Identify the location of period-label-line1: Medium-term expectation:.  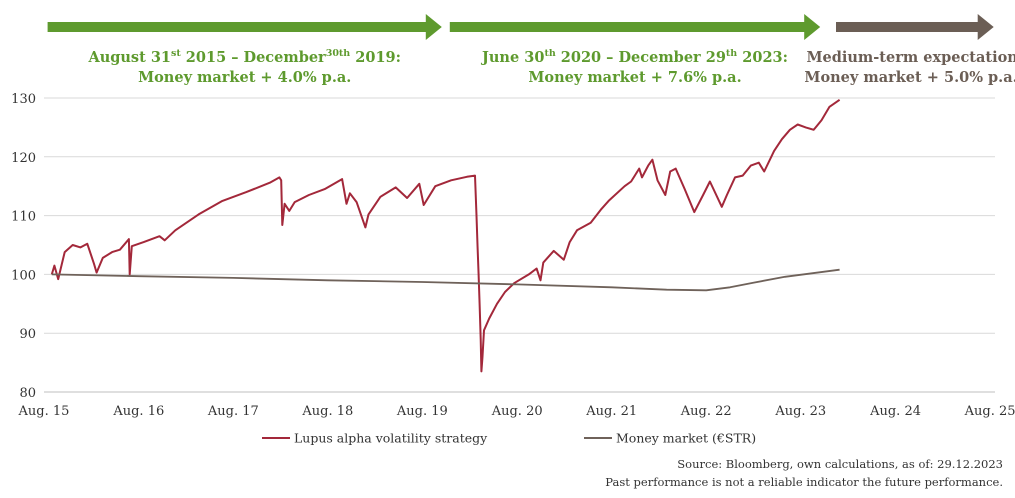
(910, 57).